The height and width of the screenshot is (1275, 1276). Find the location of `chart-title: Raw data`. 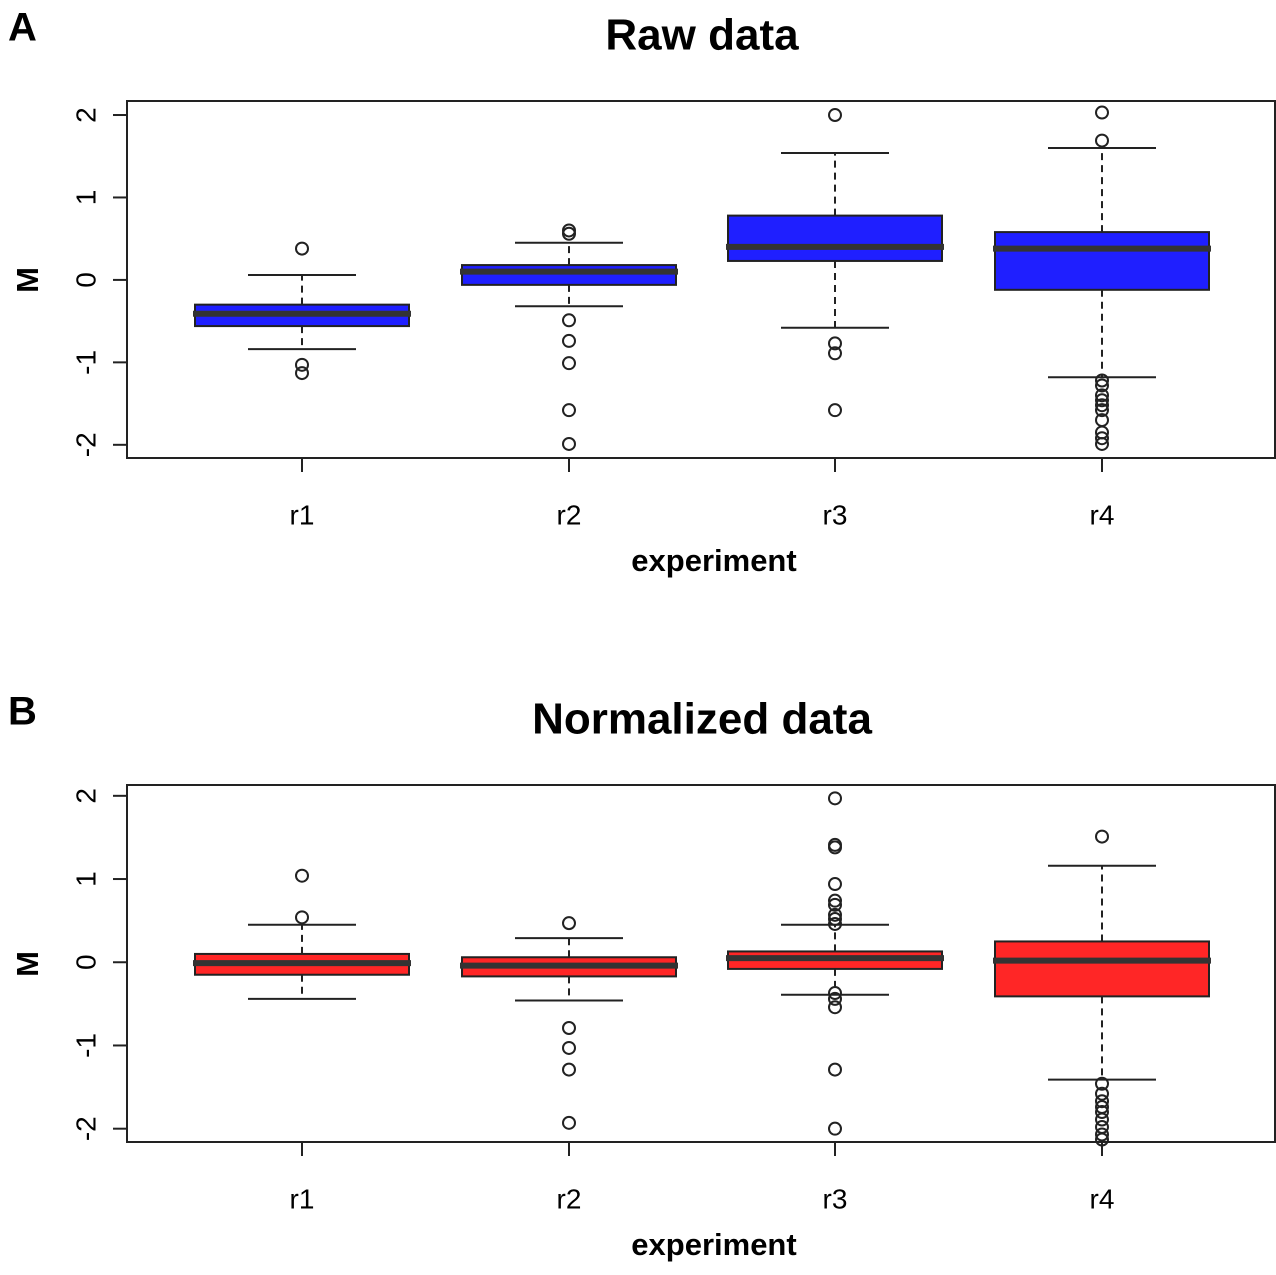

chart-title: Raw data is located at coordinates (702, 35).